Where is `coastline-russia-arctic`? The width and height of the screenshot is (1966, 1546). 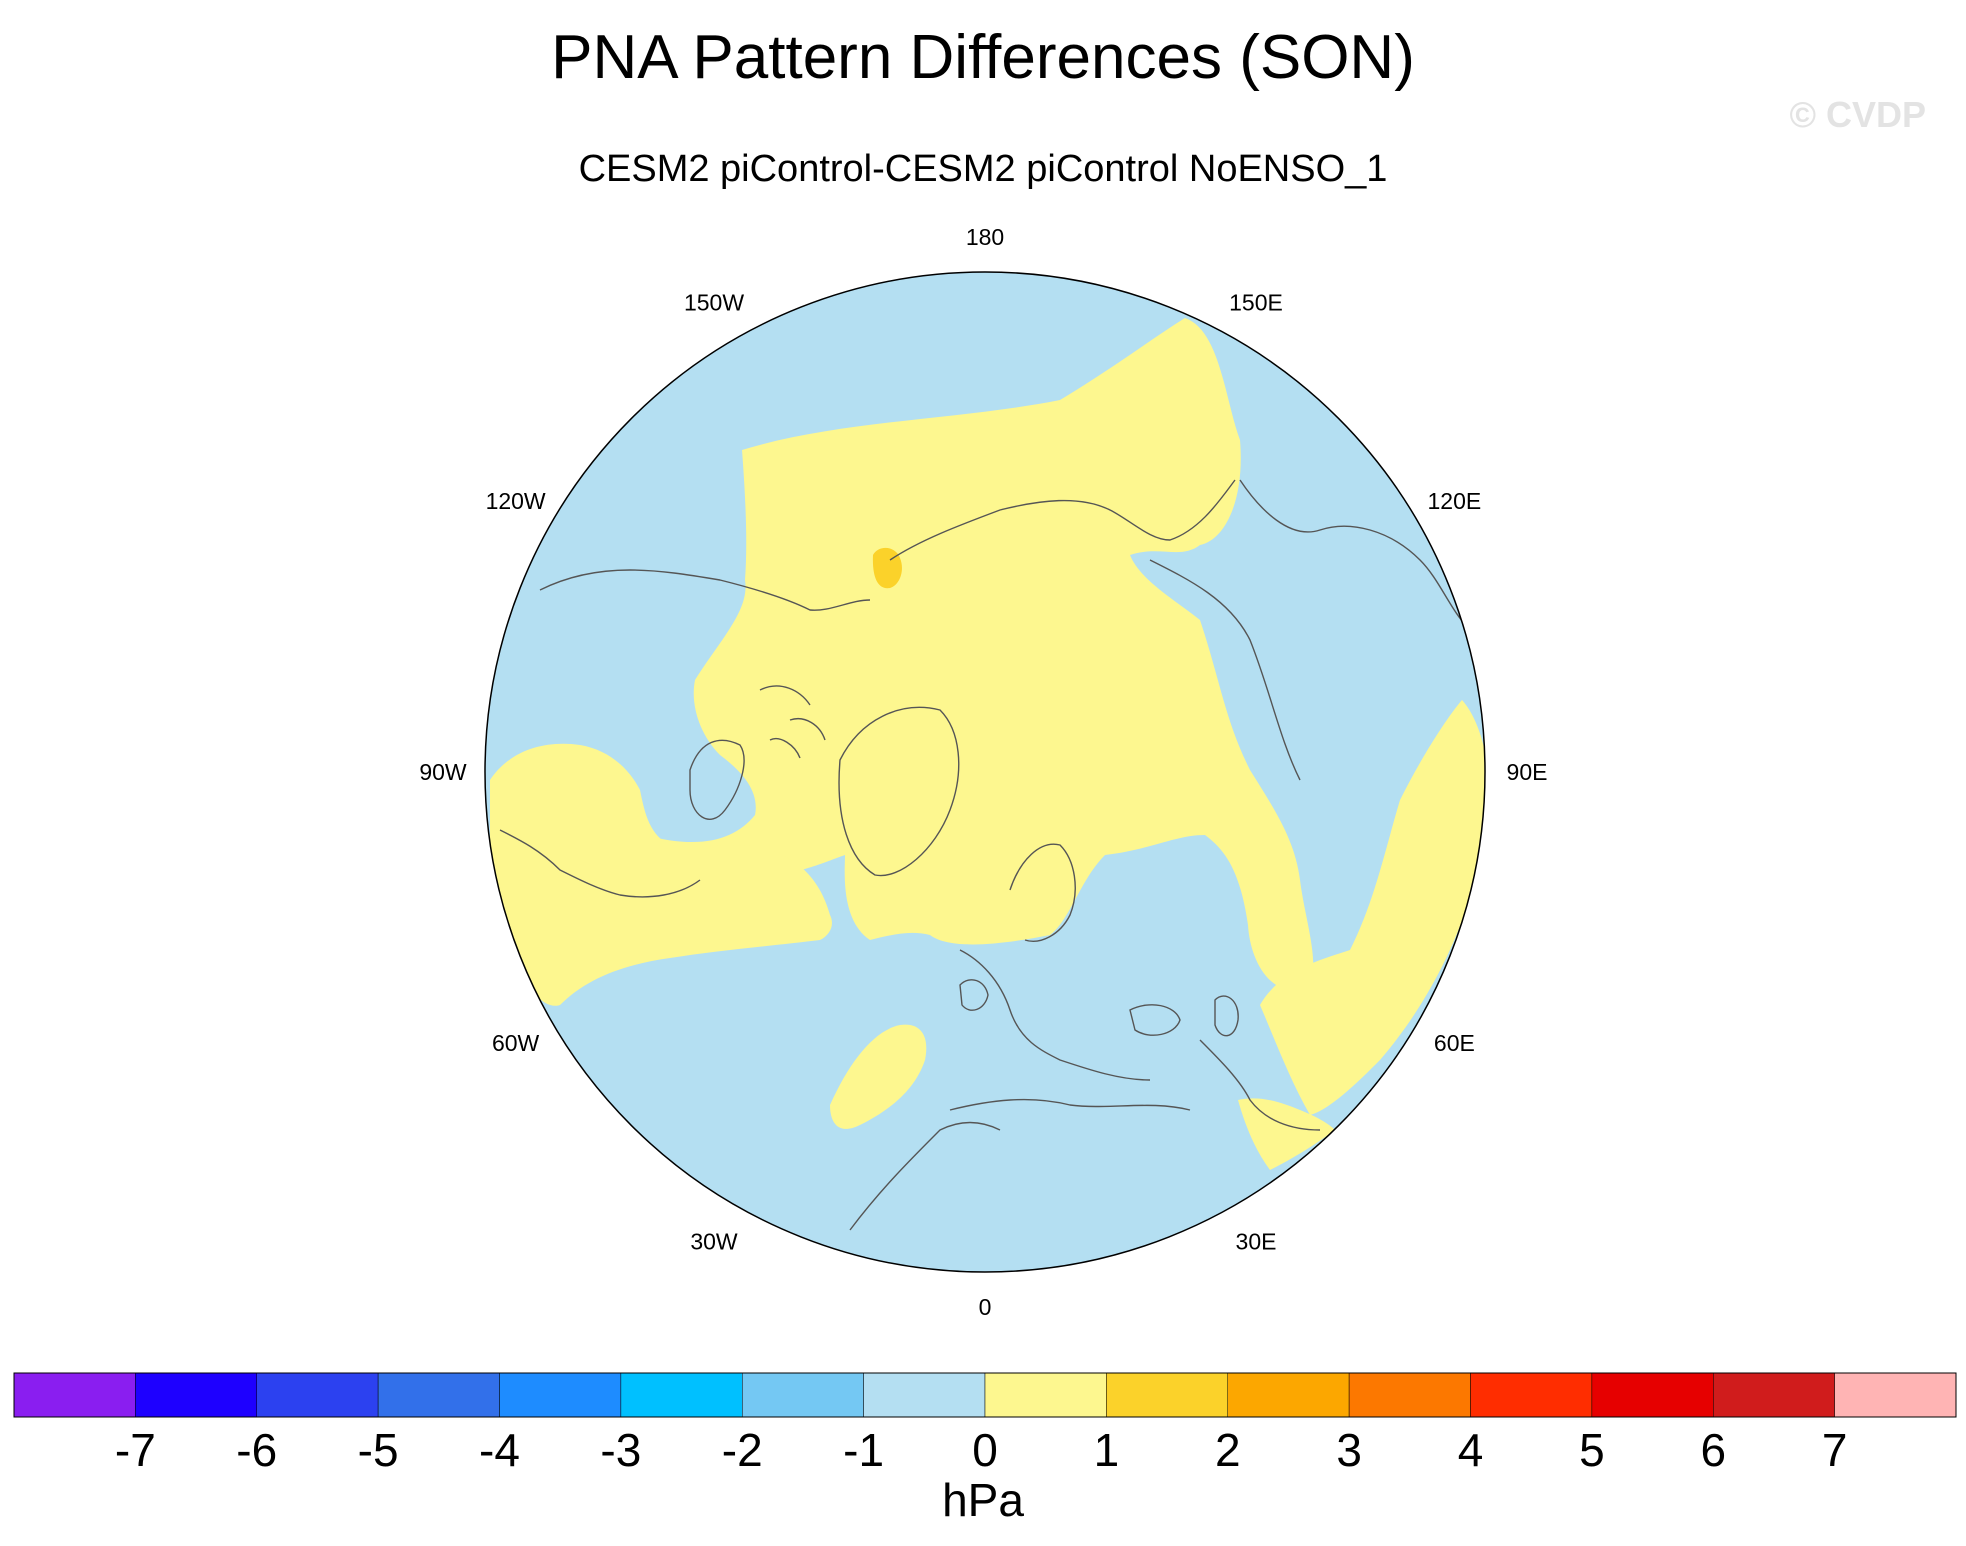
coastline-russia-arctic is located at coordinates (1062, 520).